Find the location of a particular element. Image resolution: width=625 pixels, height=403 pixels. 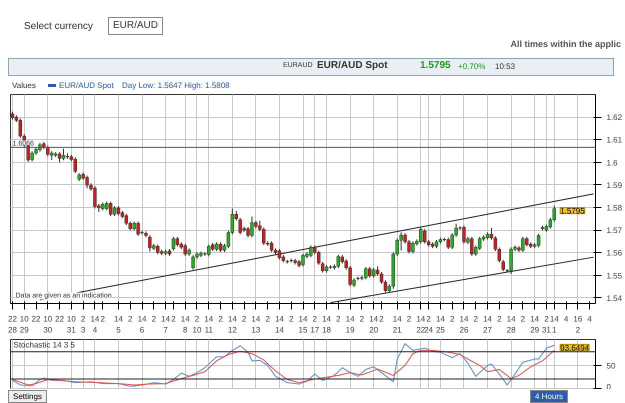

x-tick-label: 10 31 is located at coordinates (71, 324).